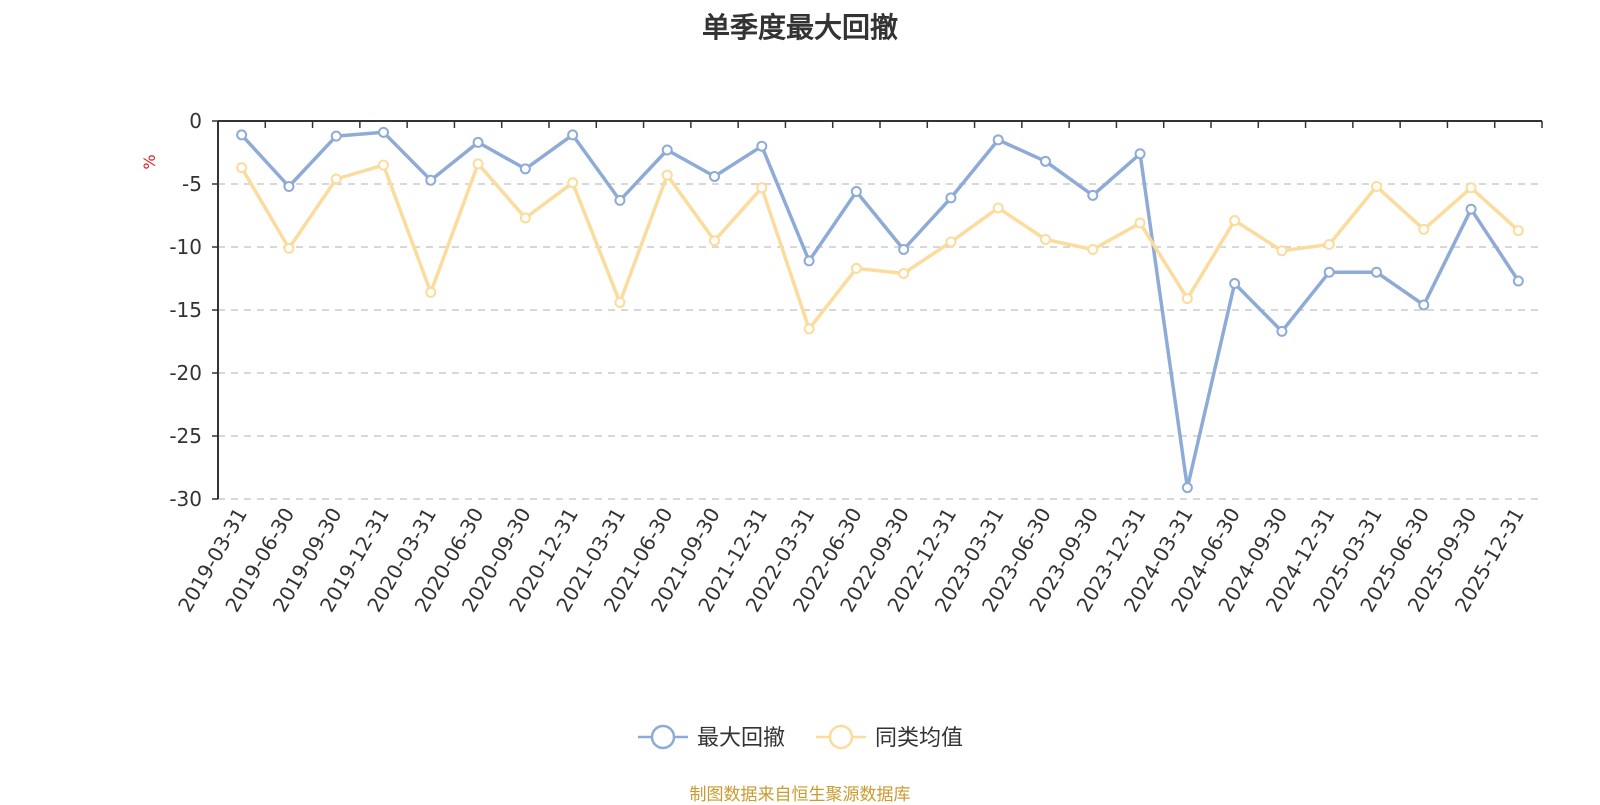 Image resolution: width=1600 pixels, height=805 pixels. I want to click on y-tick-label: -5, so click(192, 184).